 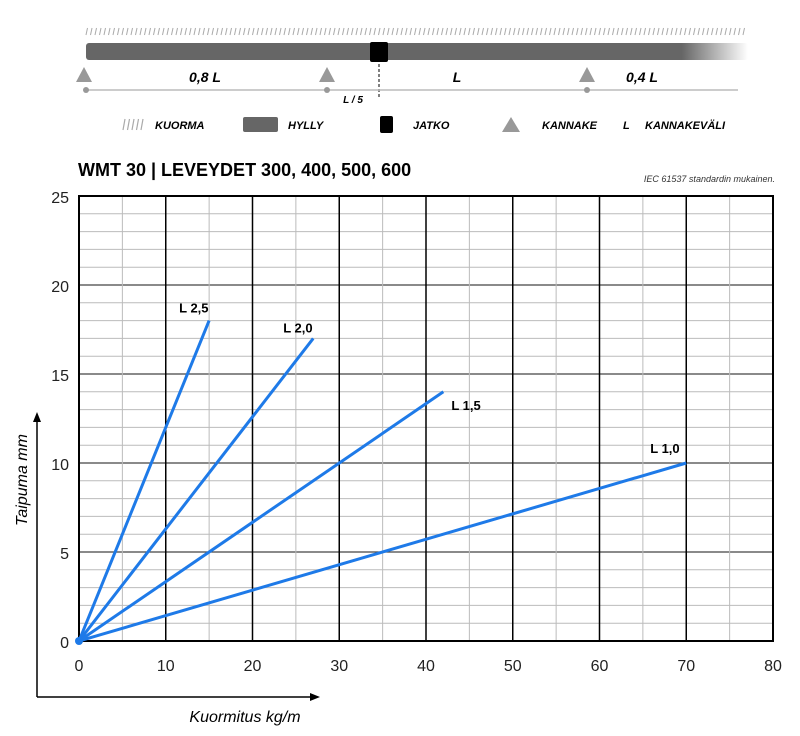 I want to click on x-tick-label: 60, so click(x=600, y=666).